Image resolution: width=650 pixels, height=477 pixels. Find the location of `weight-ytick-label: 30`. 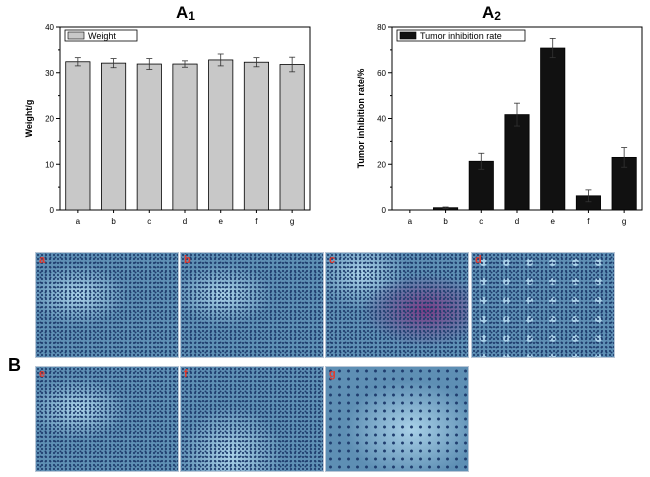

weight-ytick-label: 30 is located at coordinates (49, 73).